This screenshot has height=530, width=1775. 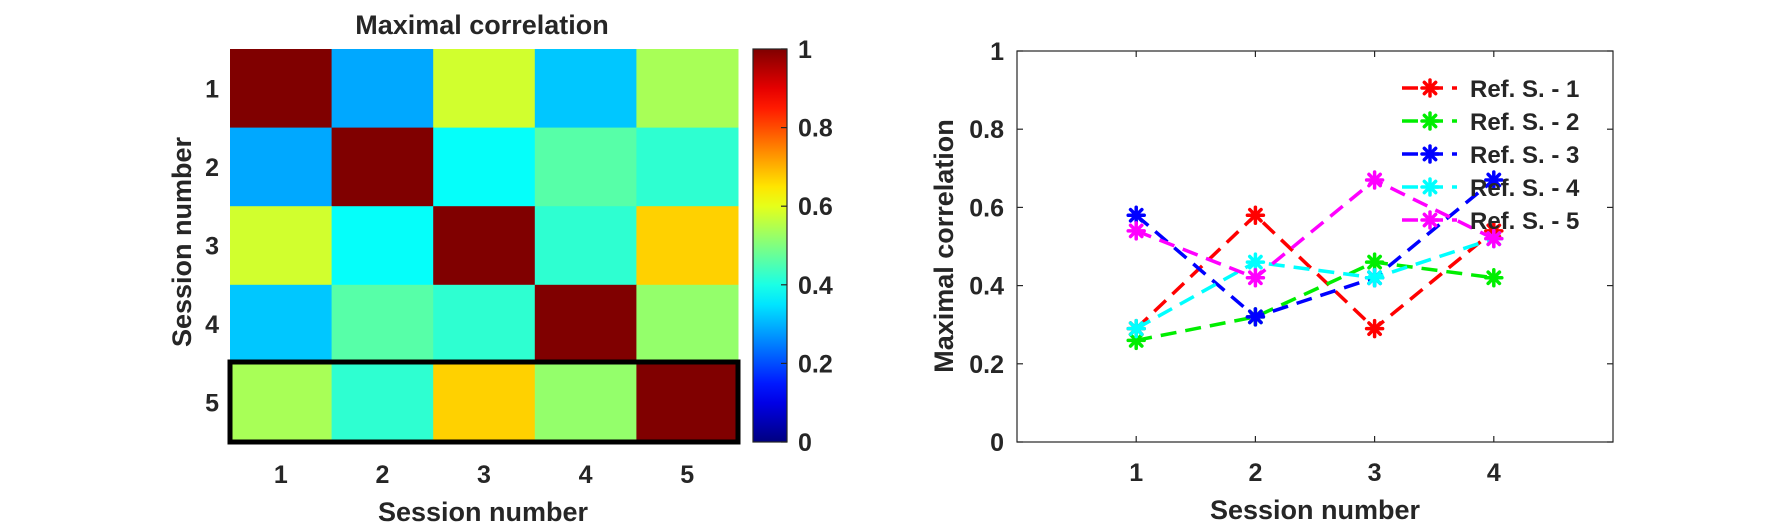 I want to click on line-x-tick-label: 4, so click(x=1494, y=473).